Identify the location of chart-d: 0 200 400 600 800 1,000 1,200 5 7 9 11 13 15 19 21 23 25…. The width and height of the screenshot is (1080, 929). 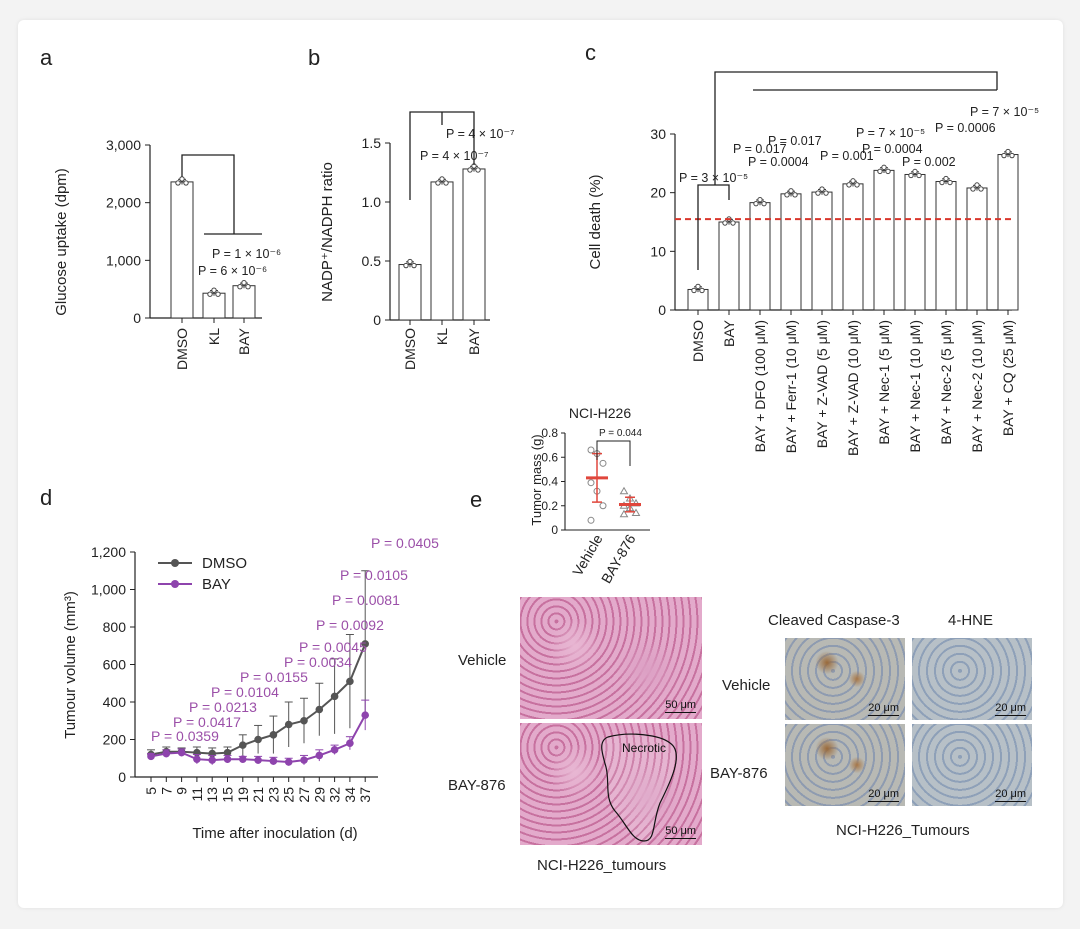
(250, 688).